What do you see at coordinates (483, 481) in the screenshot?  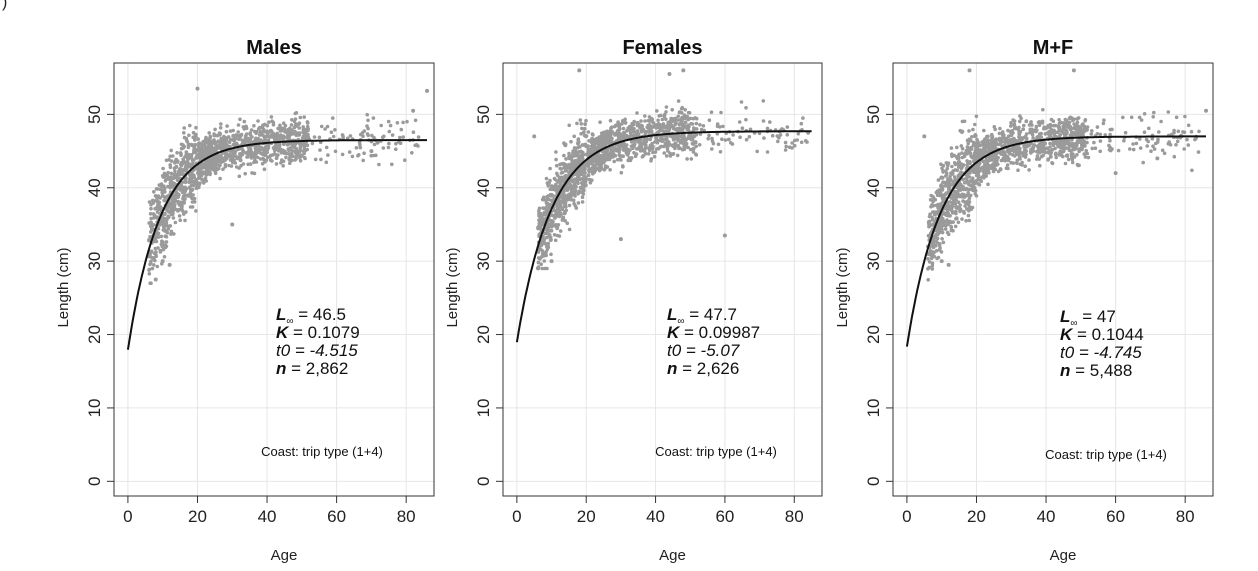 I see `y-tick-label: 0` at bounding box center [483, 481].